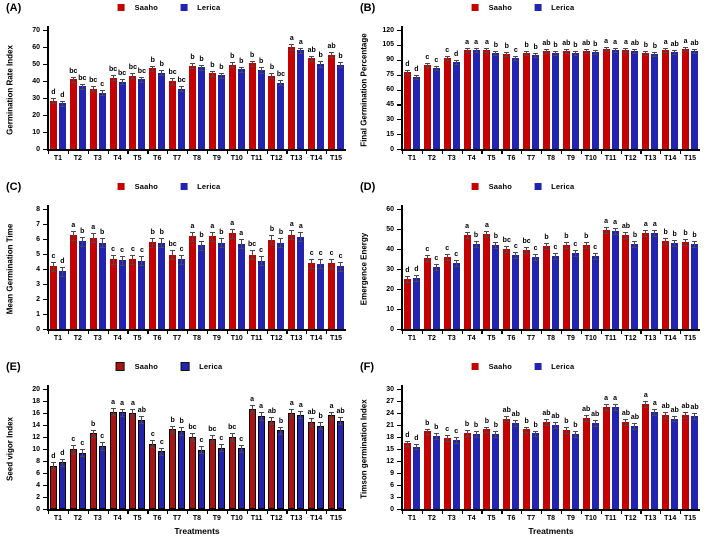 This screenshot has width=708, height=539. What do you see at coordinates (241, 439) in the screenshot?
I see `sig-letter-lerica-t10: c` at bounding box center [241, 439].